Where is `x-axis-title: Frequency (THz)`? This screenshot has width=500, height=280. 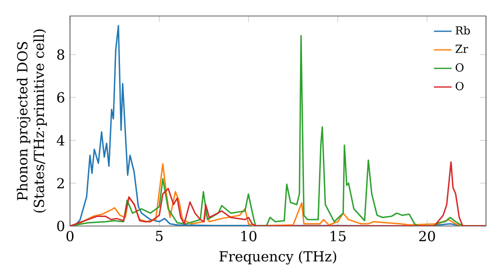 x-axis-title: Frequency (THz) is located at coordinates (277, 257).